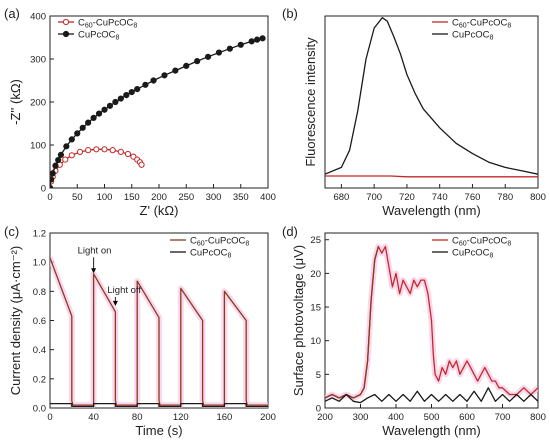 This screenshot has width=550, height=441. I want to click on legend-text-part: -CuPcOC, so click(225, 241).